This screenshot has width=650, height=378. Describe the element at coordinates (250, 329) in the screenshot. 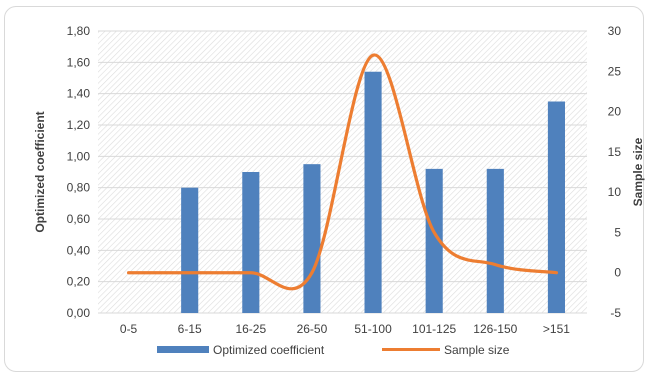

I see `x-tick-label: 16-25` at that location.